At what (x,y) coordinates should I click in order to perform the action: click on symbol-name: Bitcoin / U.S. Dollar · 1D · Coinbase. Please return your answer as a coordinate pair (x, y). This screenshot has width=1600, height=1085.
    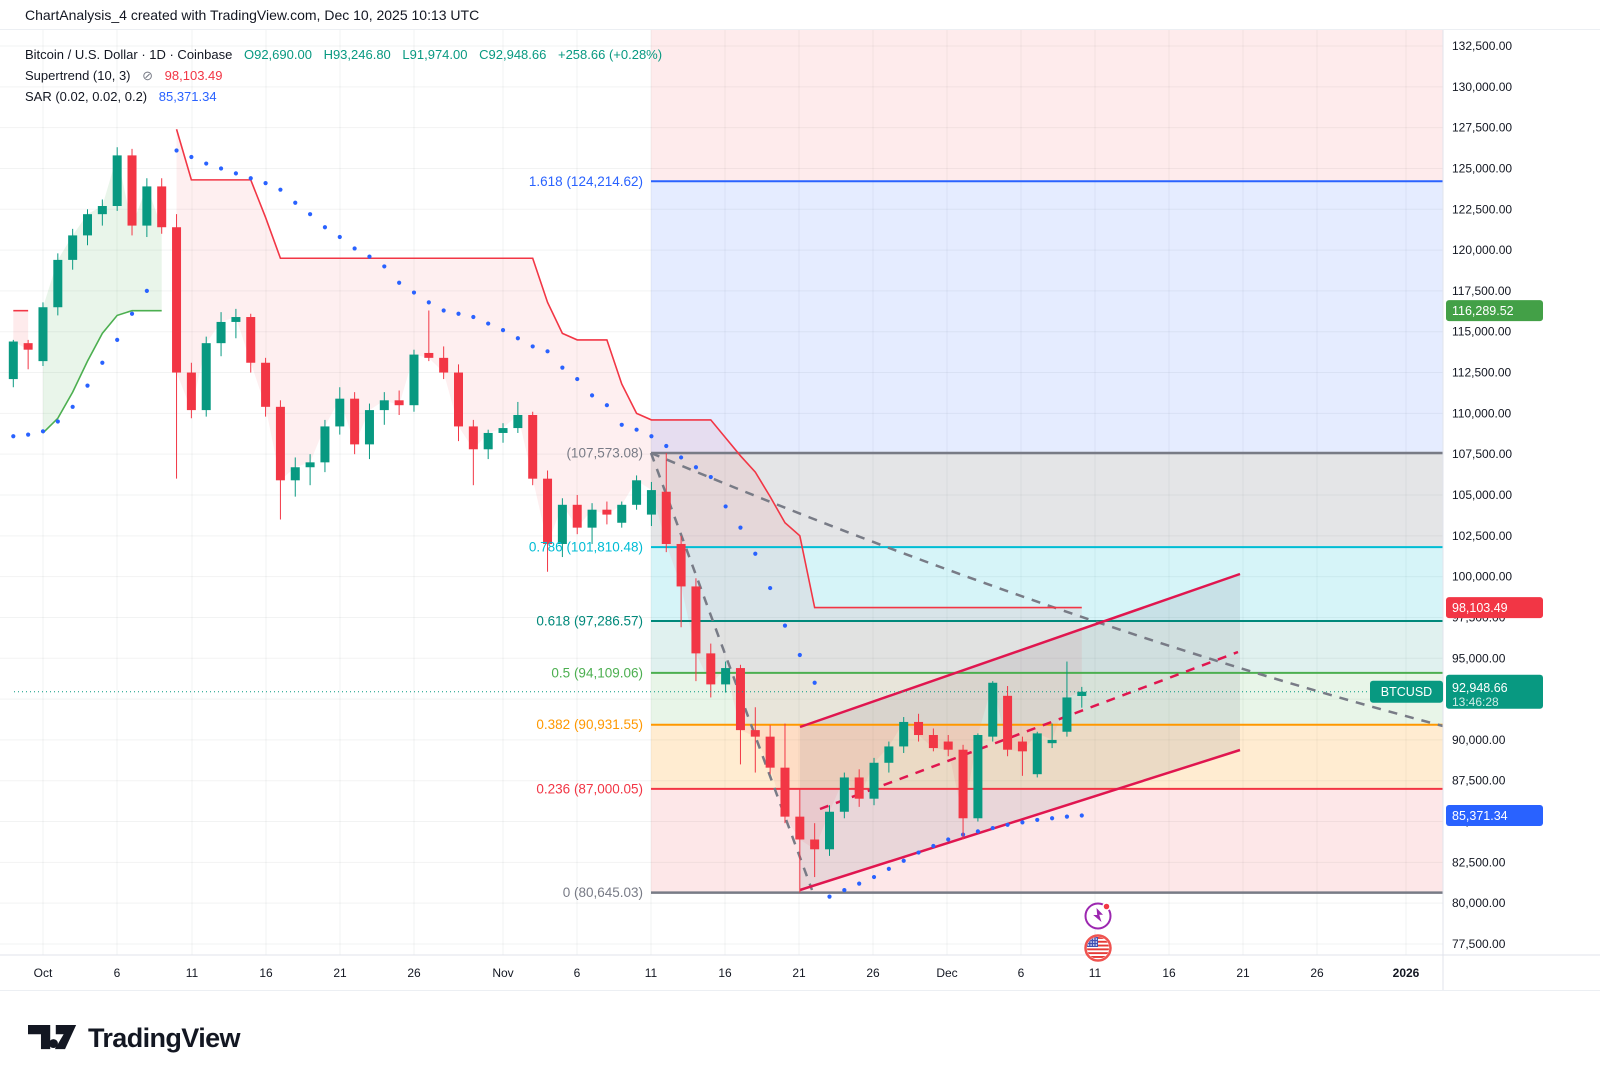
    Looking at the image, I should click on (129, 54).